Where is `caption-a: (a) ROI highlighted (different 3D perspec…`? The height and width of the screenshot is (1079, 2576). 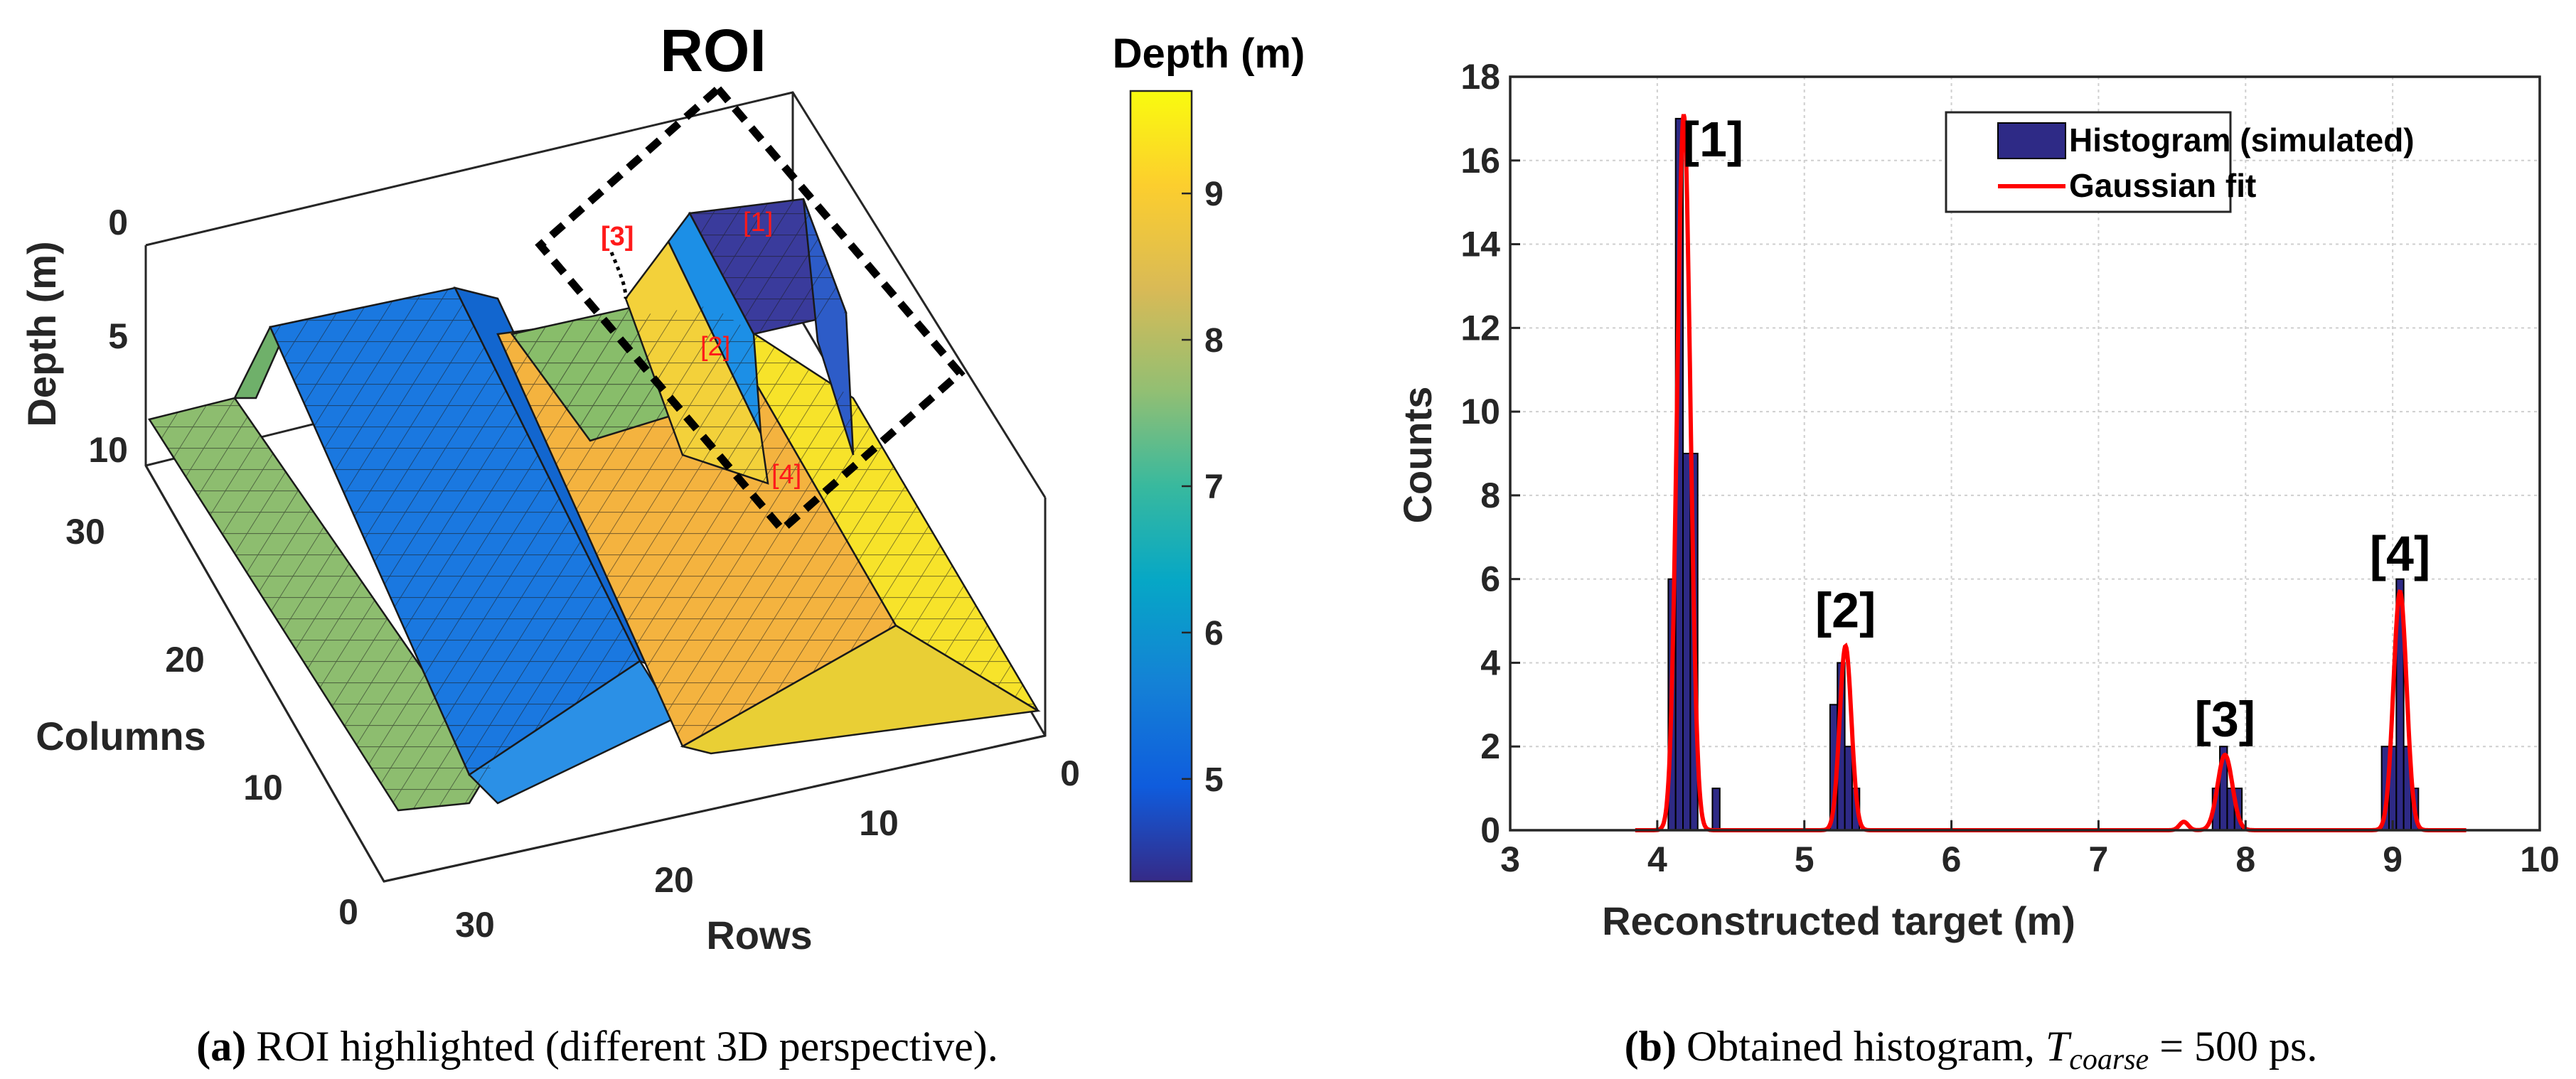
caption-a: (a) ROI highlighted (different 3D perspec… is located at coordinates (597, 1046).